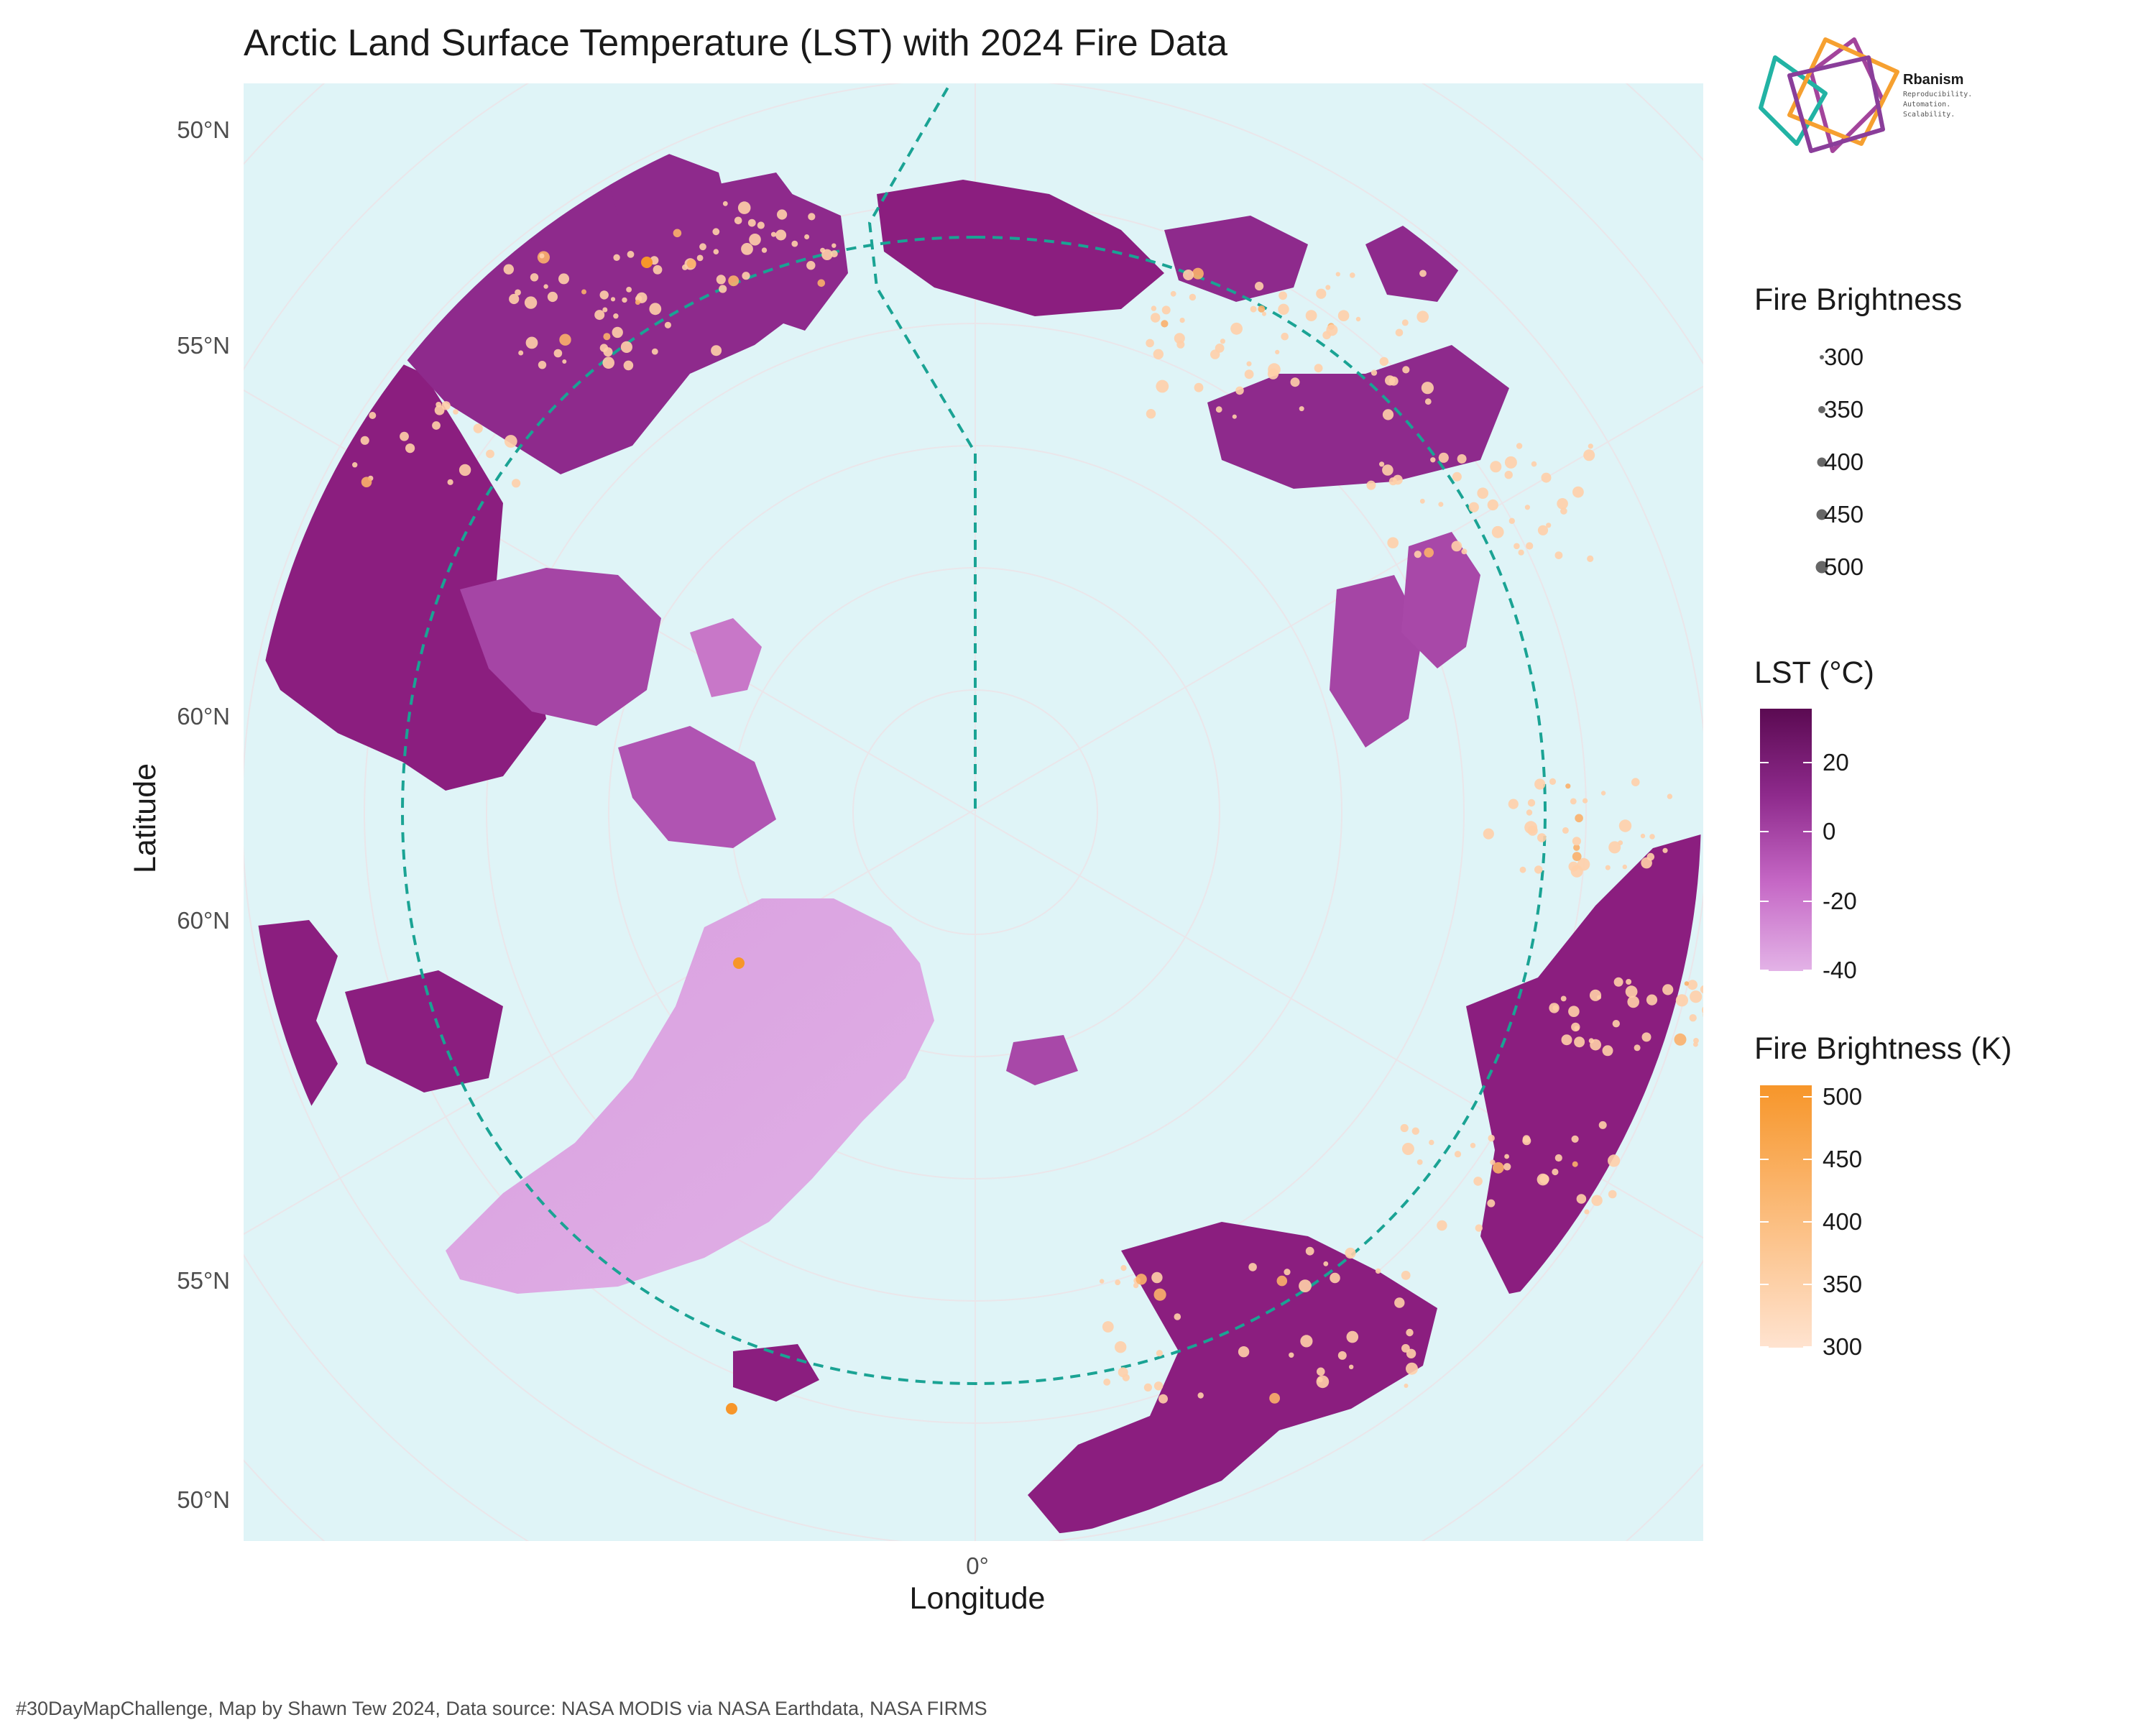 This screenshot has width=2156, height=1725. I want to click on legend-fire-title: Fire Brightness (K), so click(1883, 1048).